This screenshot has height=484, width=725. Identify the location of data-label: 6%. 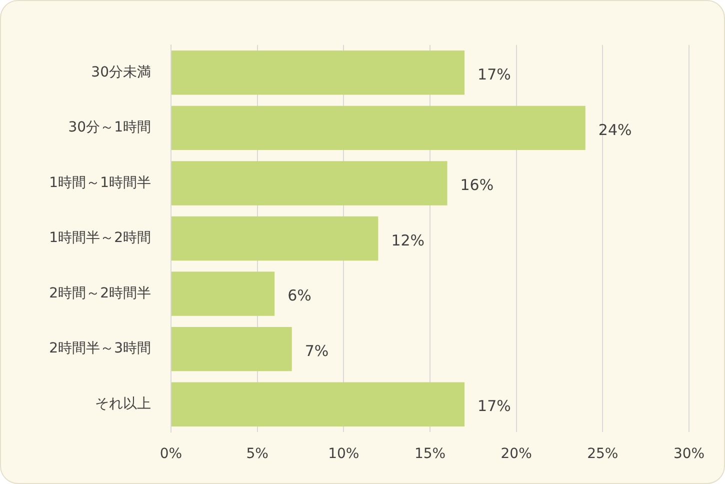
(300, 295).